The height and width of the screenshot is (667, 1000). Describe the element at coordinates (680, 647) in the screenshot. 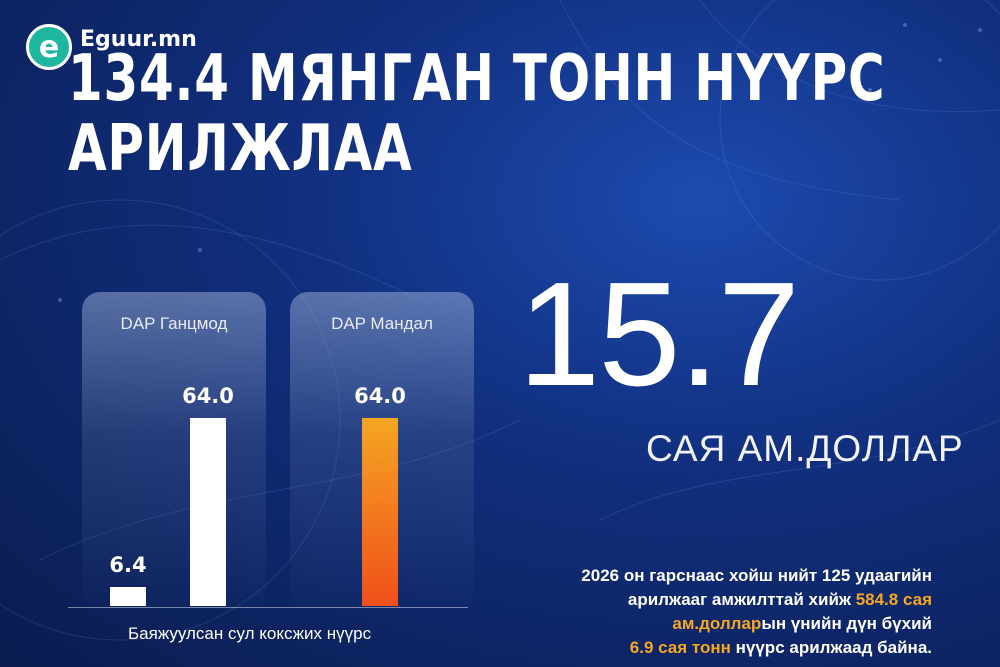

I see `description-highlight-3: 6.9 сая тонн` at that location.